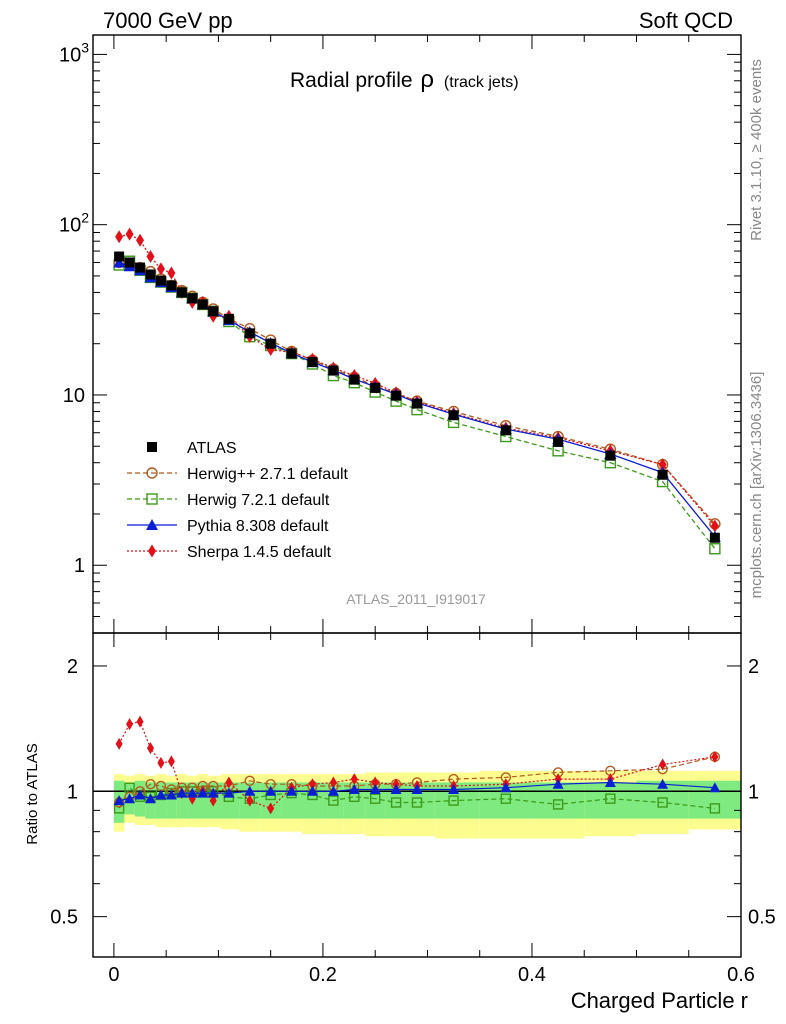 This screenshot has width=786, height=1024. Describe the element at coordinates (753, 792) in the screenshot. I see `ratio-y-tick-label-right: 1` at that location.